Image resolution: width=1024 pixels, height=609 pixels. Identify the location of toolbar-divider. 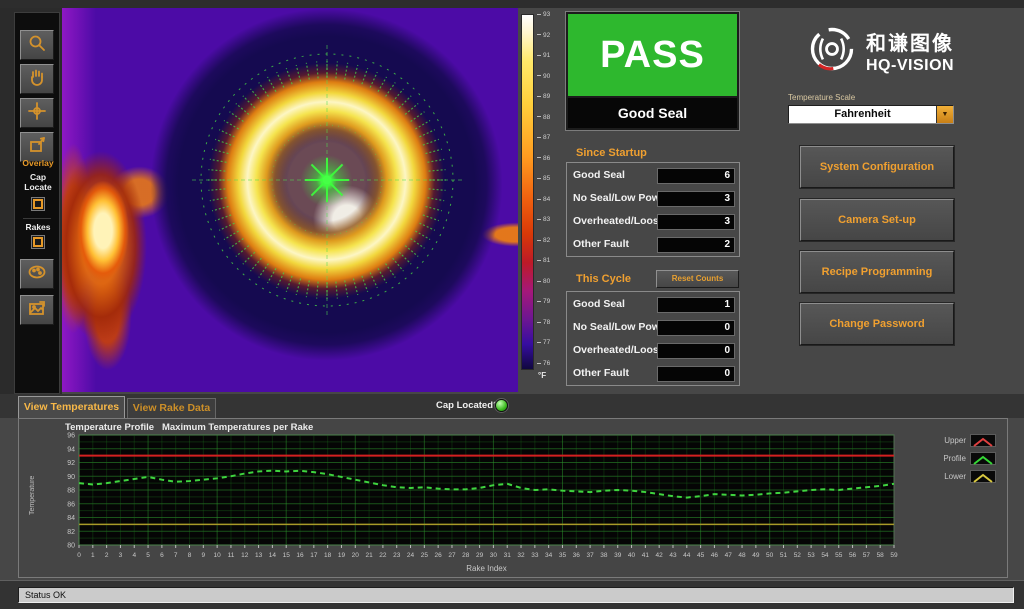
(37, 218).